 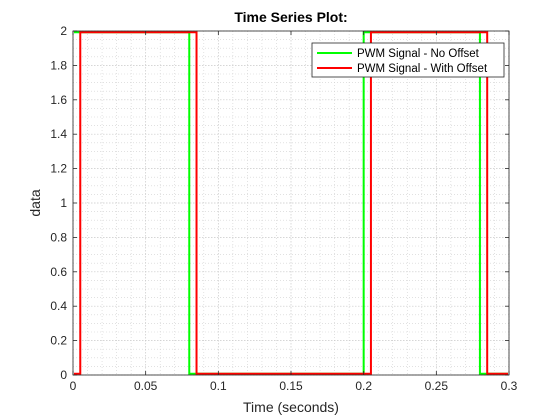 I want to click on y-tick-label: 0, so click(x=63, y=375).